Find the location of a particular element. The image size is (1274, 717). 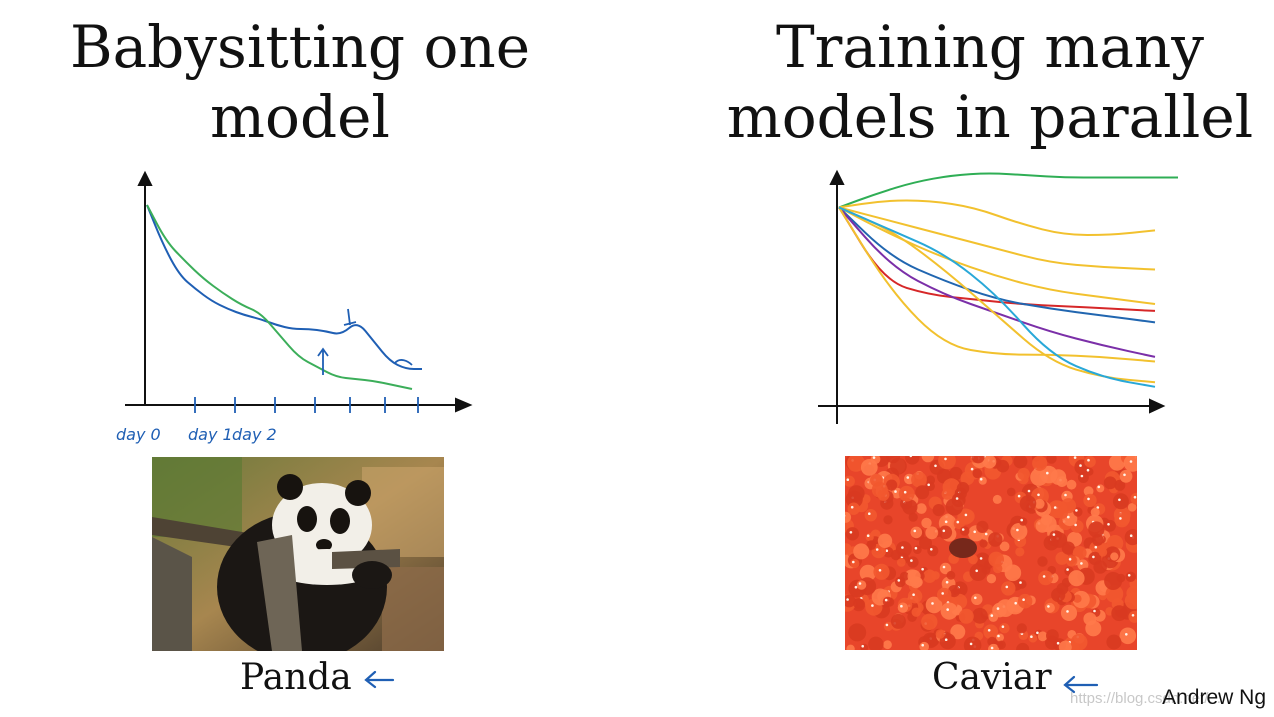

left-title-line1: Babysitting one is located at coordinates (300, 47).